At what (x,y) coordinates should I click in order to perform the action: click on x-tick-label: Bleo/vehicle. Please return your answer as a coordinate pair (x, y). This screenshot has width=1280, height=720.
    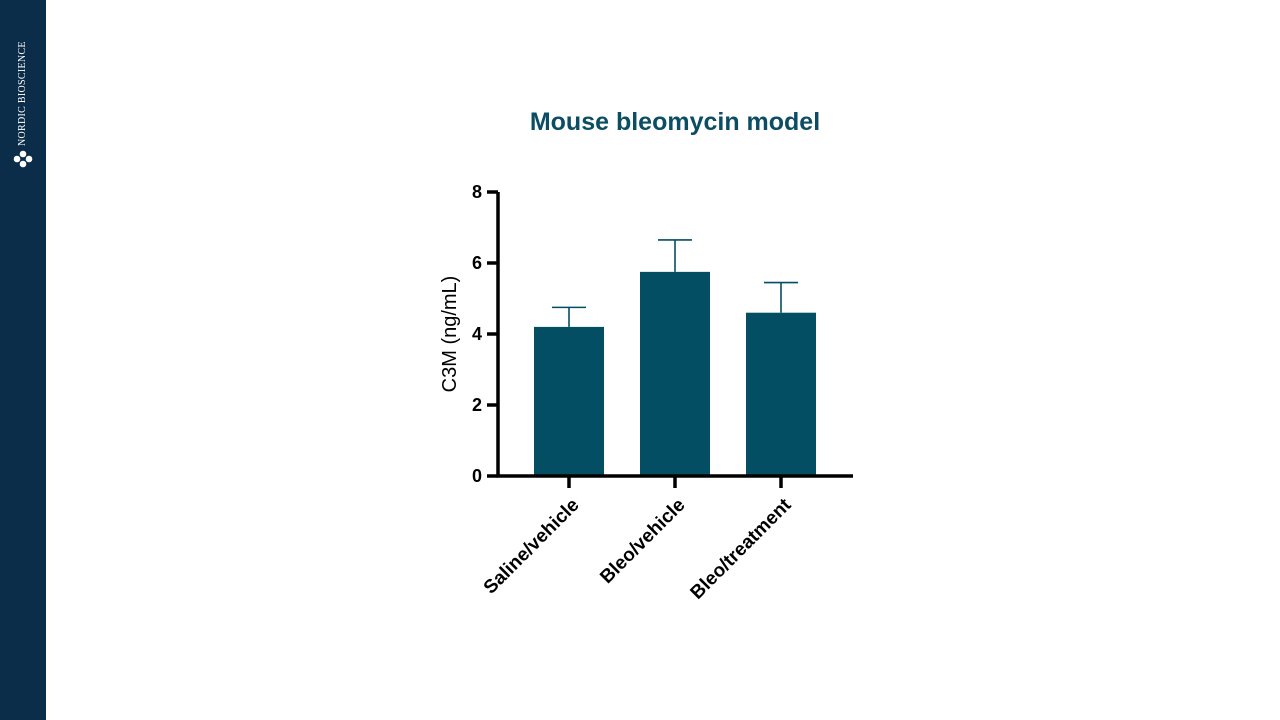
    Looking at the image, I should click on (642, 541).